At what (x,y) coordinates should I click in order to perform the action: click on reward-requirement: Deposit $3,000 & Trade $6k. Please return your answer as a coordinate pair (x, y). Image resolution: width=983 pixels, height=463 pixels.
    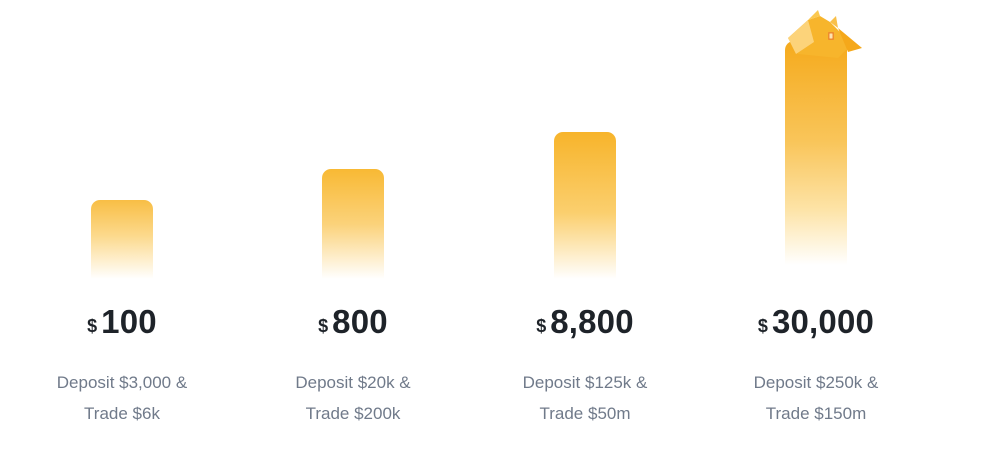
    Looking at the image, I should click on (122, 398).